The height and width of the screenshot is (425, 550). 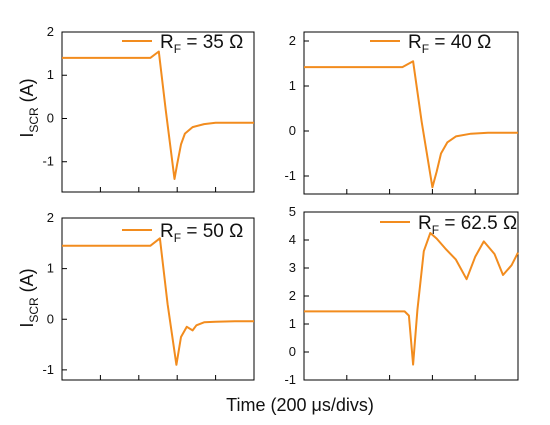 I want to click on legend-label-value: = 62.5 Ω, so click(x=478, y=223).